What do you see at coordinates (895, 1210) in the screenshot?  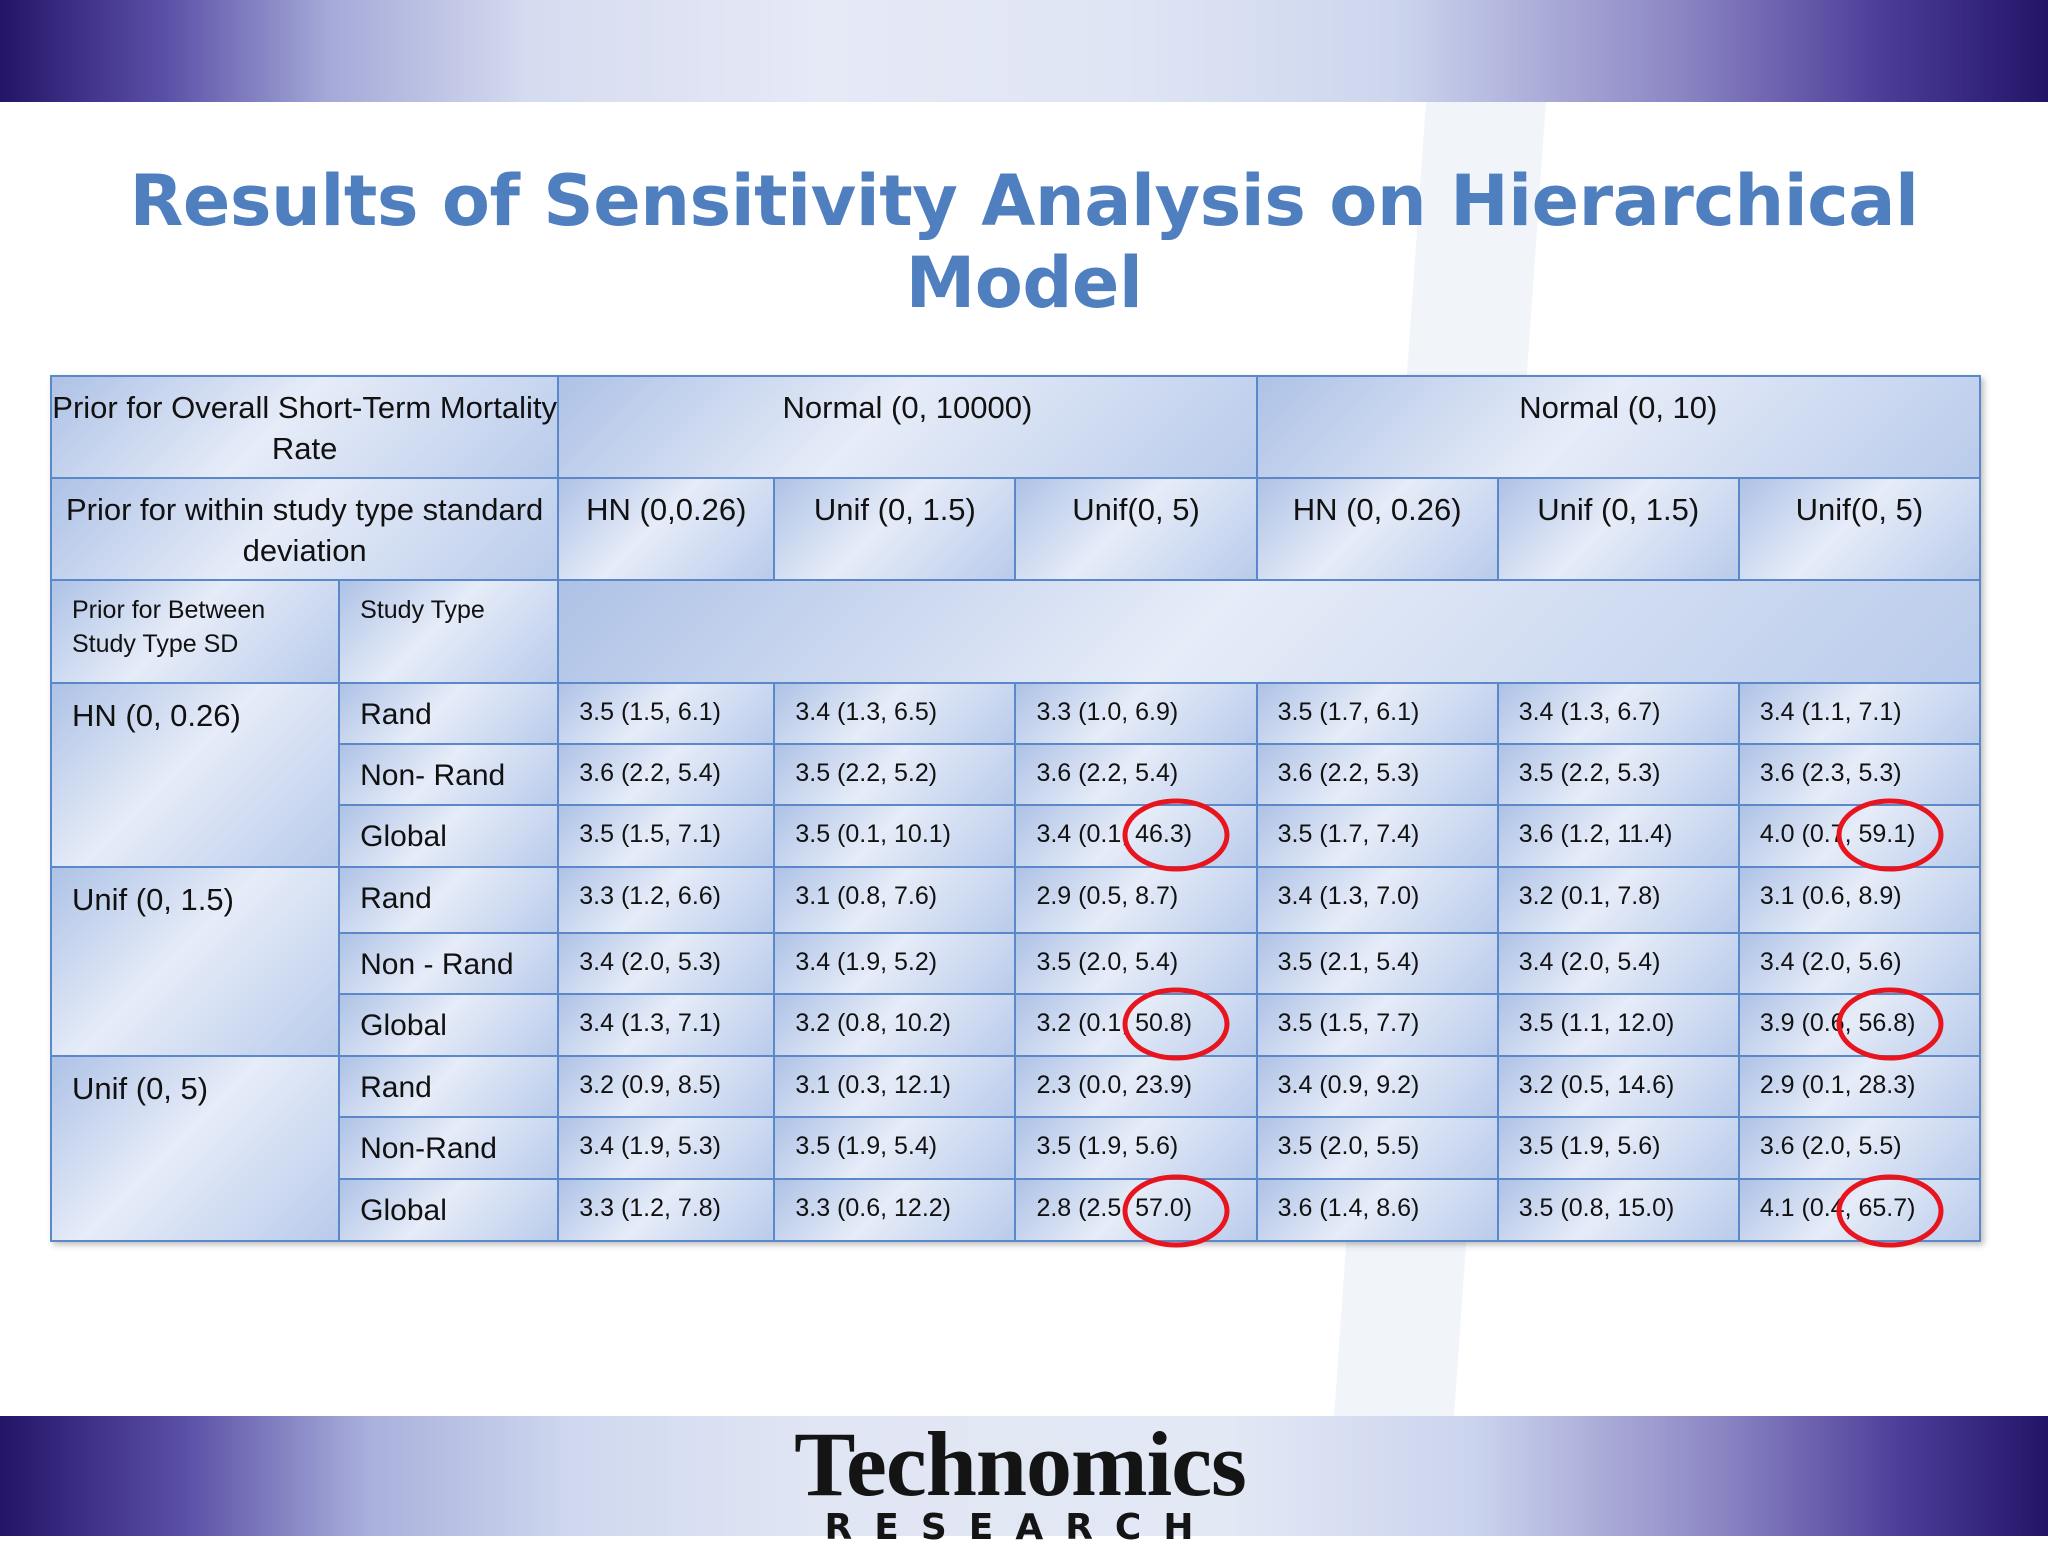 I see `value-cell: 3.3 (0.6, 12.2)` at bounding box center [895, 1210].